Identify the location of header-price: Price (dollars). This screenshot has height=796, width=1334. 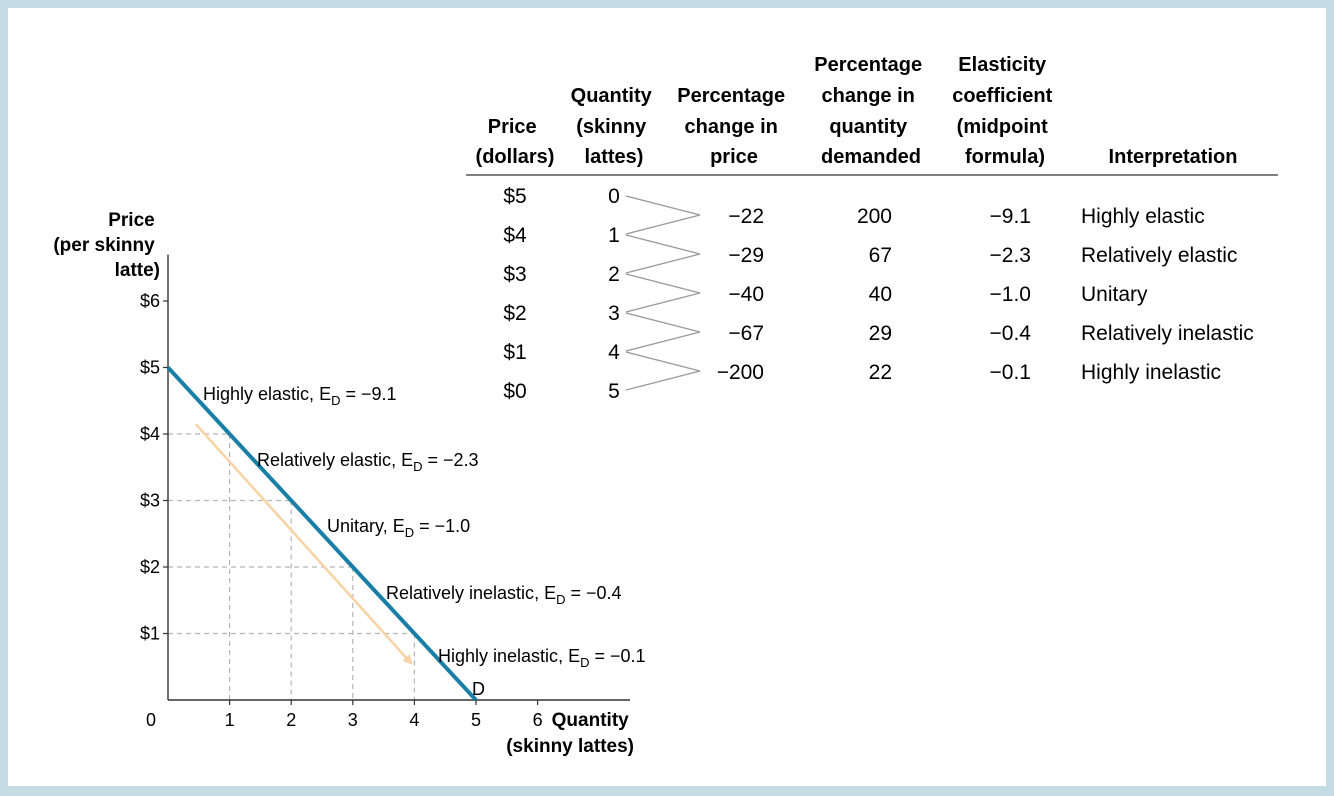
(515, 142).